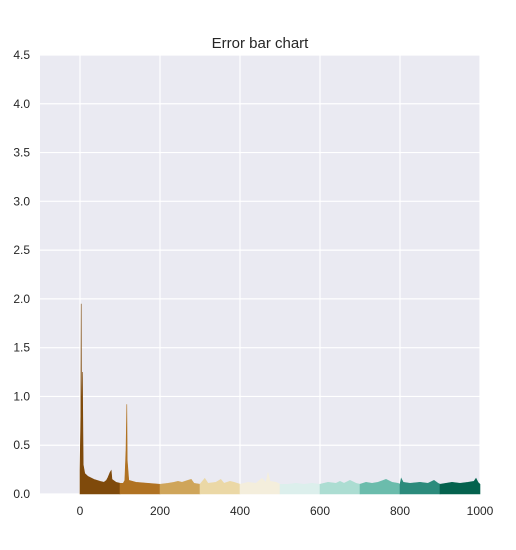  I want to click on x-tick-label: 600, so click(320, 511).